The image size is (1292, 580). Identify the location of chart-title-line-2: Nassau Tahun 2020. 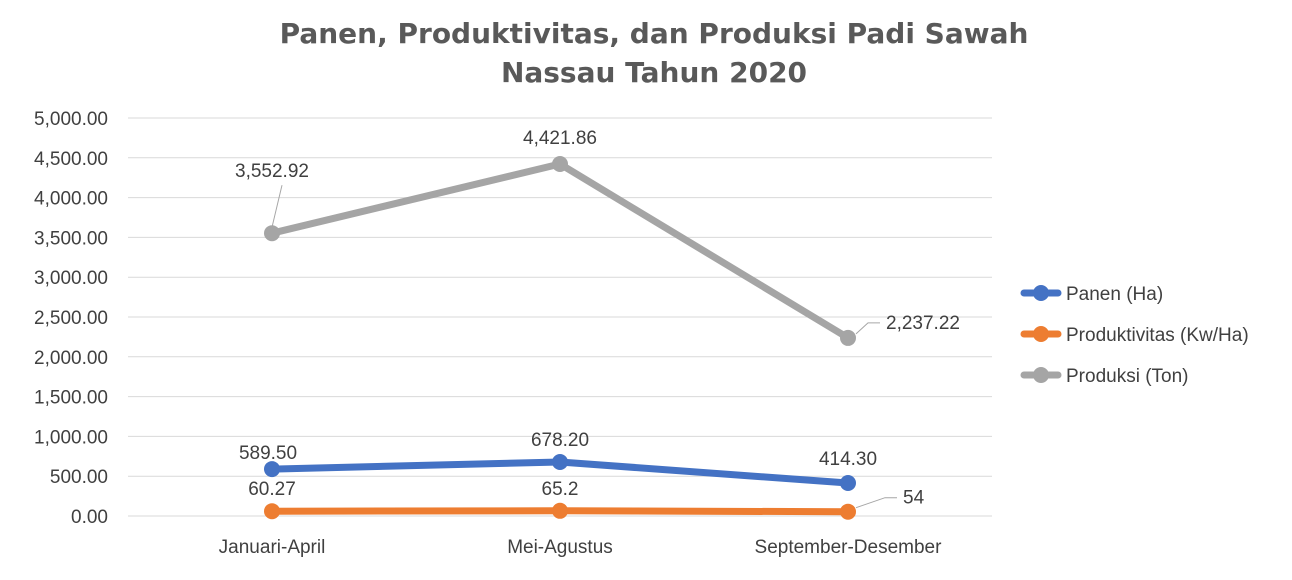
(654, 72).